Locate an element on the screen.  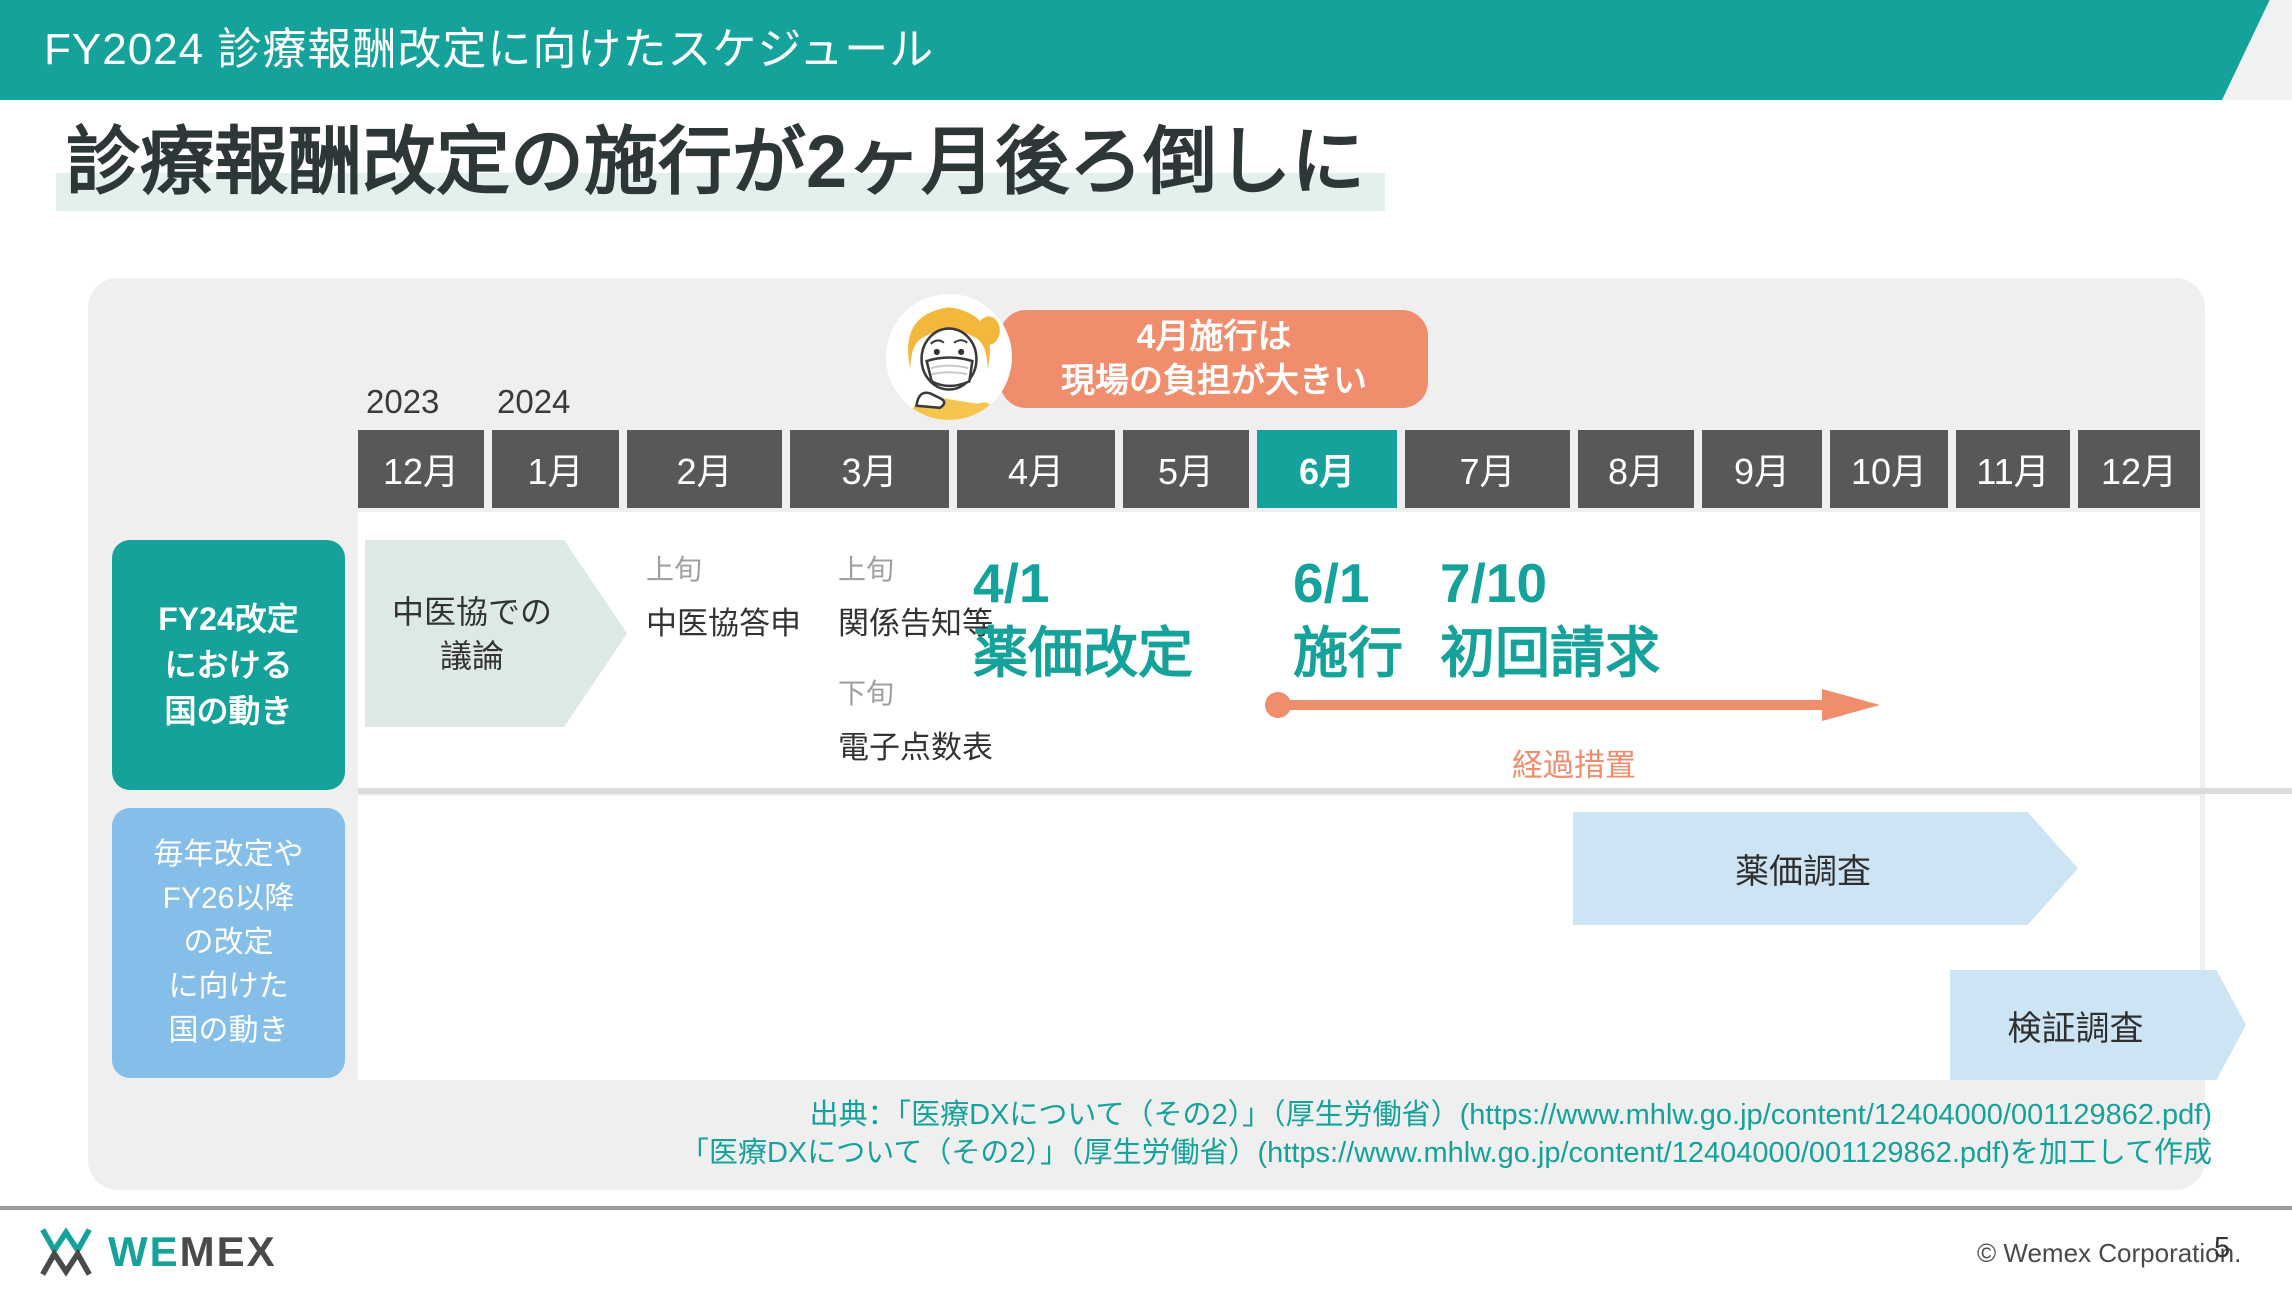
page-title-highlight: 診療報酬改定の施行が2ヶ月後ろ倒しに is located at coordinates (721, 165).